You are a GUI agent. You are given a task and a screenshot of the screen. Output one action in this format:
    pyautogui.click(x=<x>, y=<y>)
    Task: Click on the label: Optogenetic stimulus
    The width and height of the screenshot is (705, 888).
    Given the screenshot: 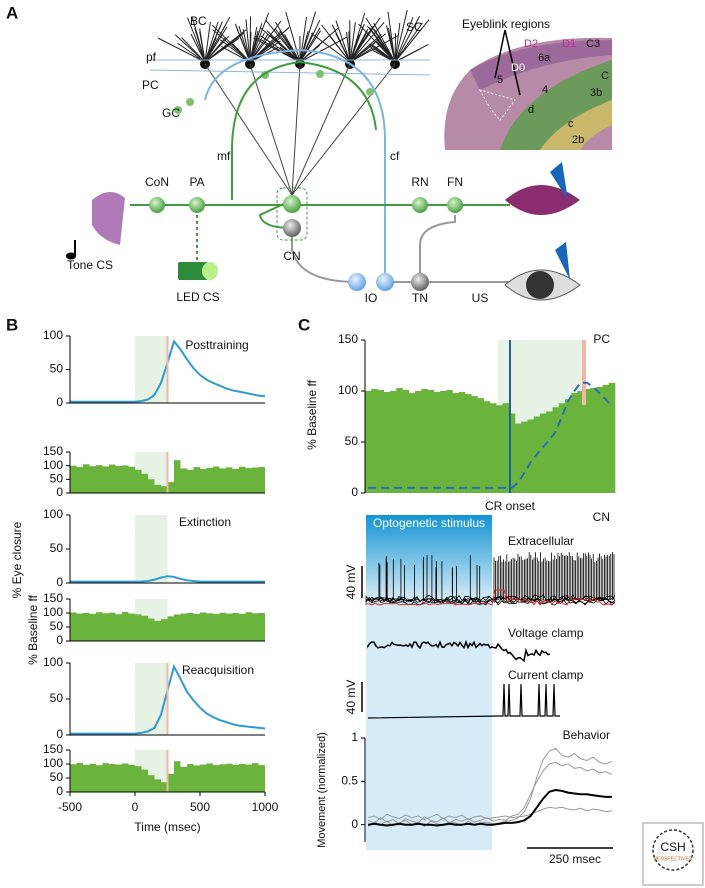 What is the action you would take?
    pyautogui.click(x=429, y=523)
    